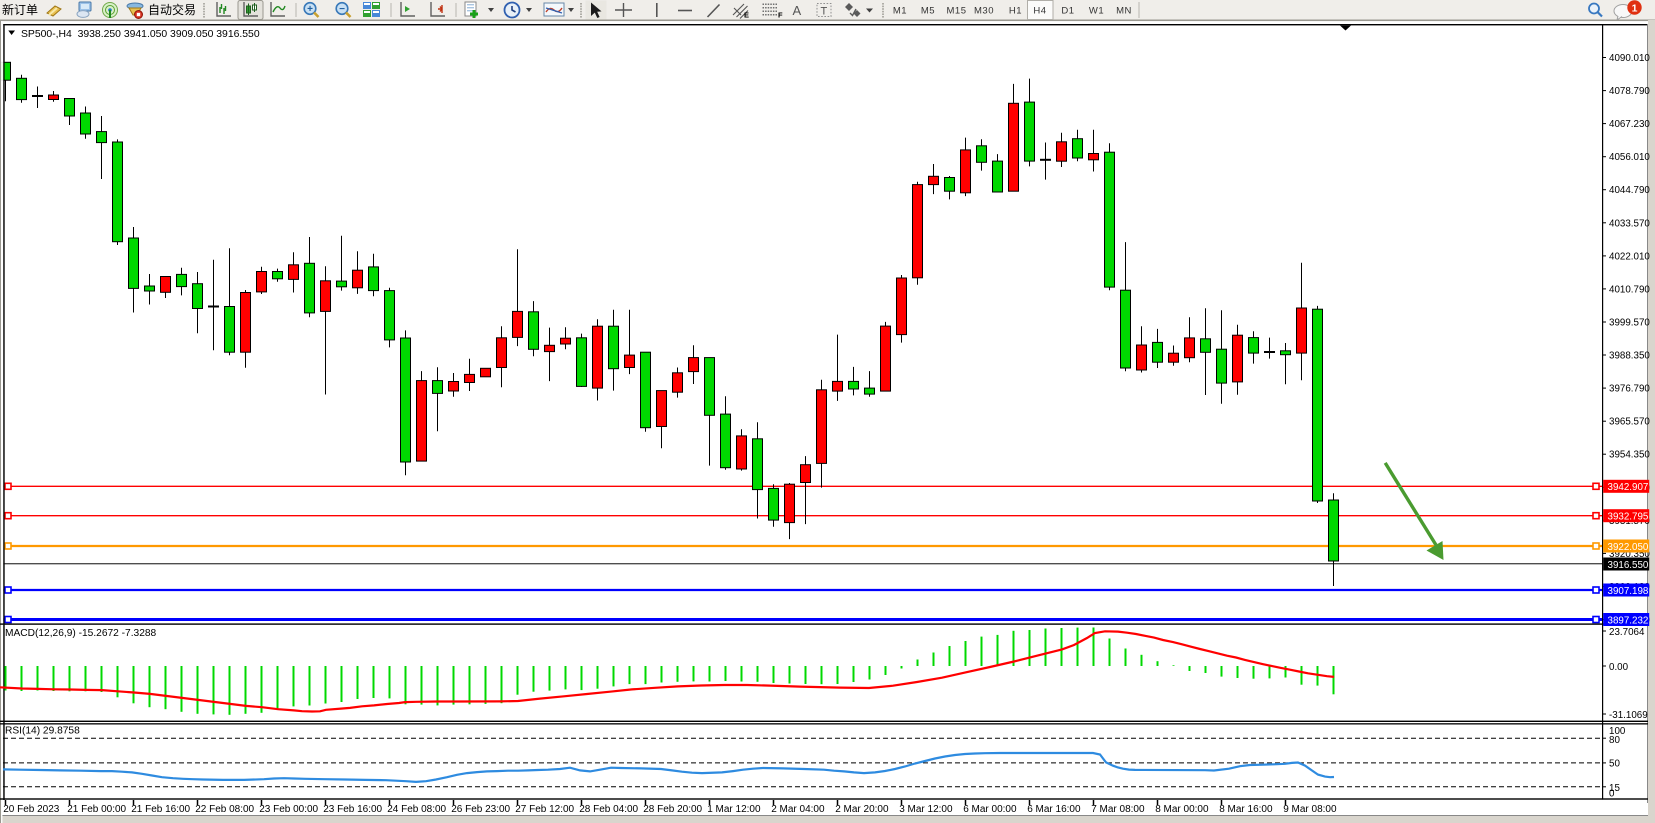  What do you see at coordinates (1118, 809) in the screenshot?
I see `svg-text: 7 Mar 08:00` at bounding box center [1118, 809].